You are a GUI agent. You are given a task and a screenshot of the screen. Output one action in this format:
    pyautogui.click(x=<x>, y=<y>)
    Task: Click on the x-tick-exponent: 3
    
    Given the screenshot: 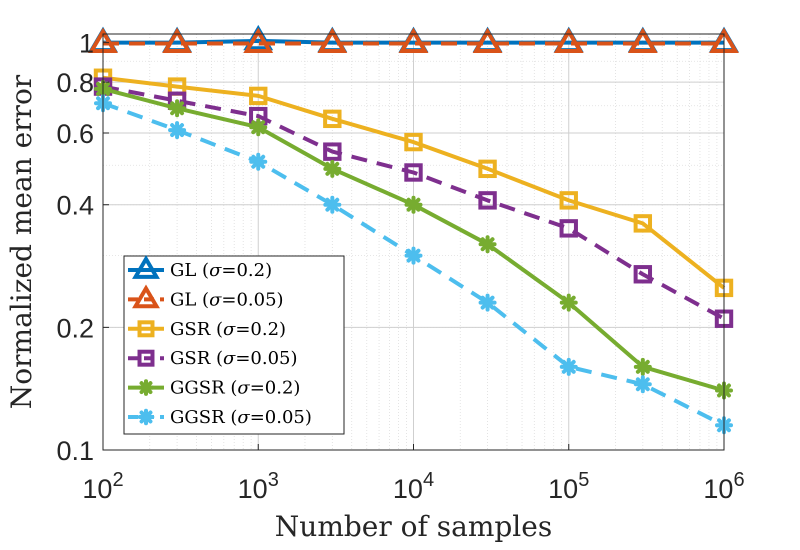 What is the action you would take?
    pyautogui.click(x=273, y=480)
    